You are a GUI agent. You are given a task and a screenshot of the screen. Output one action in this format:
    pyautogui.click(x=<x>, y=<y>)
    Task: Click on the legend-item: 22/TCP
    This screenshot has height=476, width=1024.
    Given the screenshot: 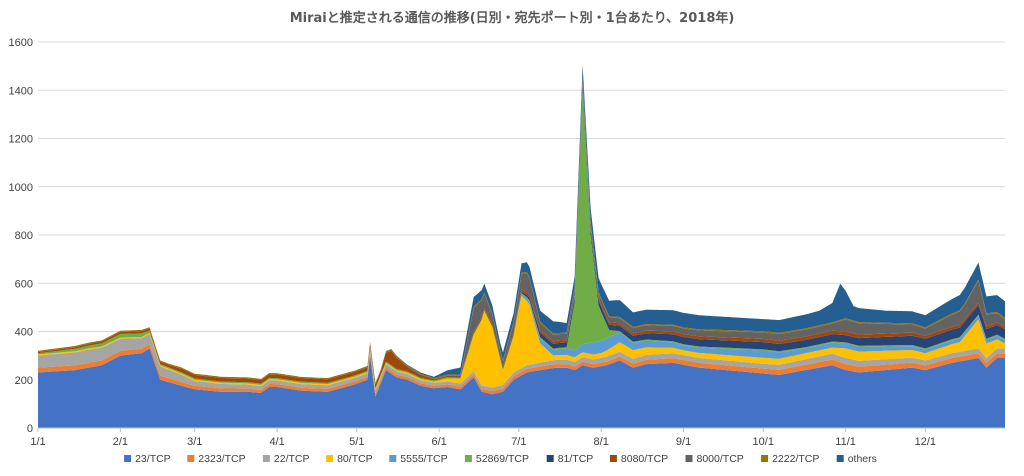 What is the action you would take?
    pyautogui.click(x=286, y=459)
    